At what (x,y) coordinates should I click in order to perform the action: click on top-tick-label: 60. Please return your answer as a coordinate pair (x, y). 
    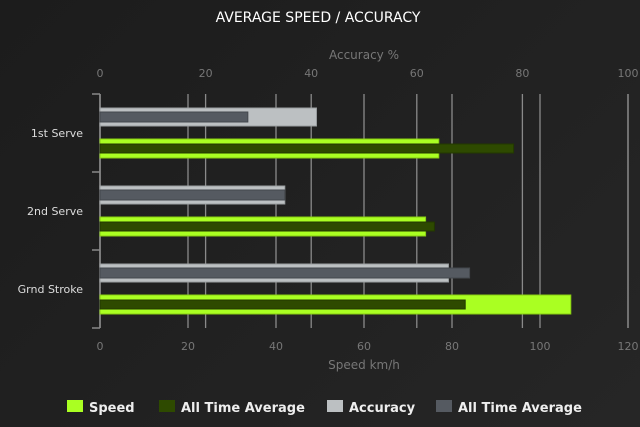
    Looking at the image, I should click on (417, 73).